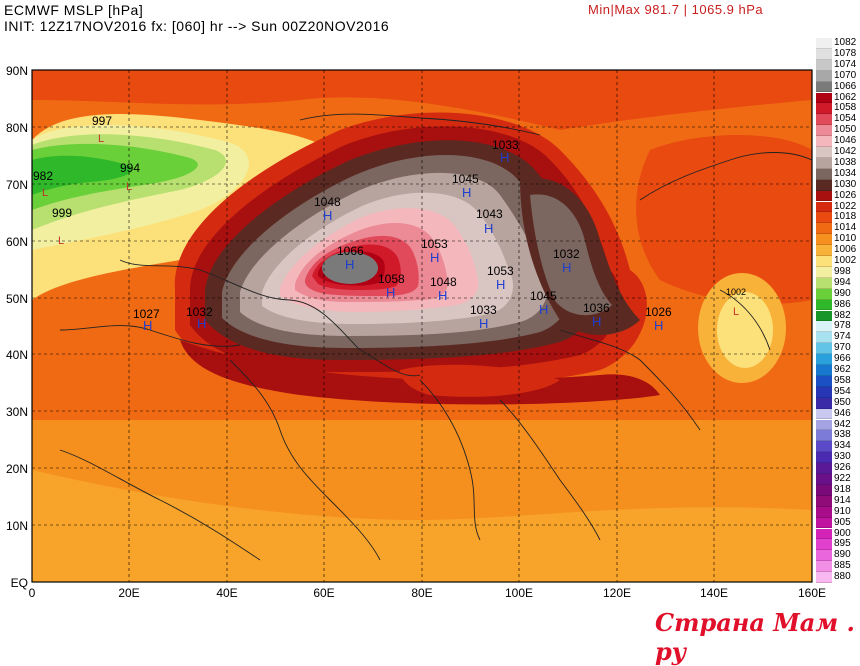 The image size is (860, 666). Describe the element at coordinates (199, 312) in the screenshot. I see `pressure-label: 1032` at that location.